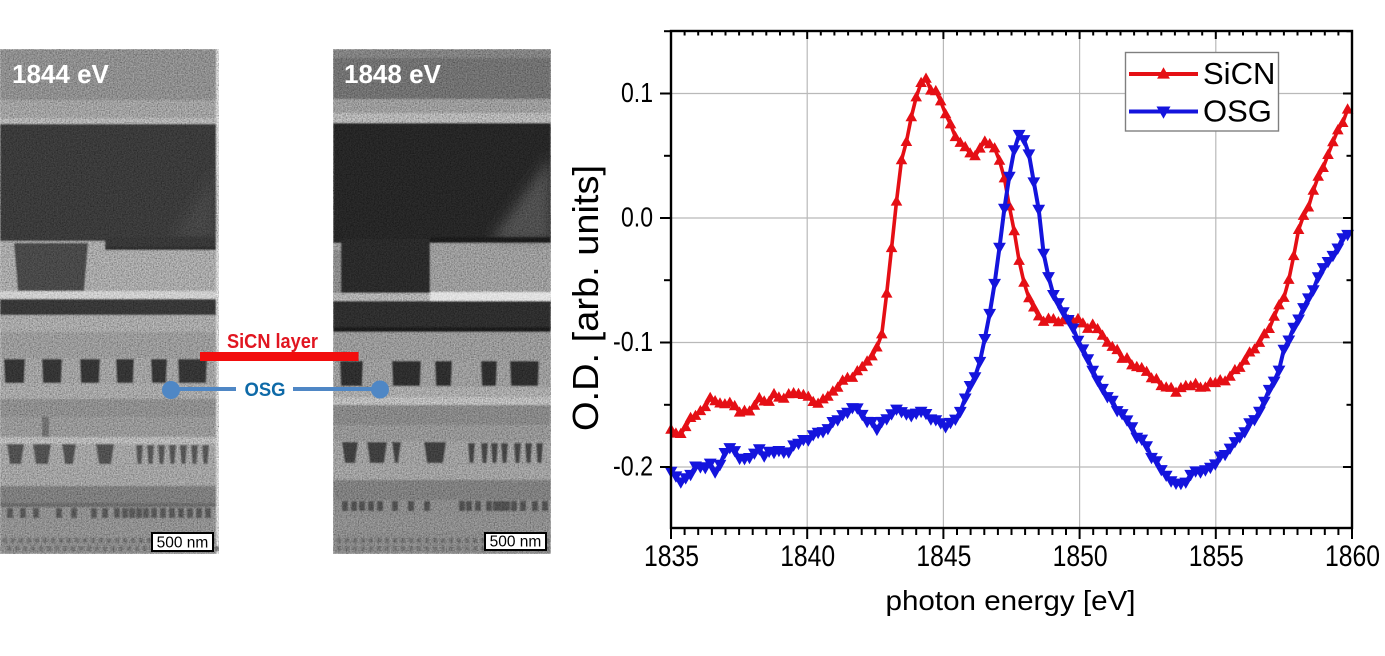 The image size is (1385, 656). Describe the element at coordinates (272, 342) in the screenshot. I see `svg-text: SiCN layer` at that location.